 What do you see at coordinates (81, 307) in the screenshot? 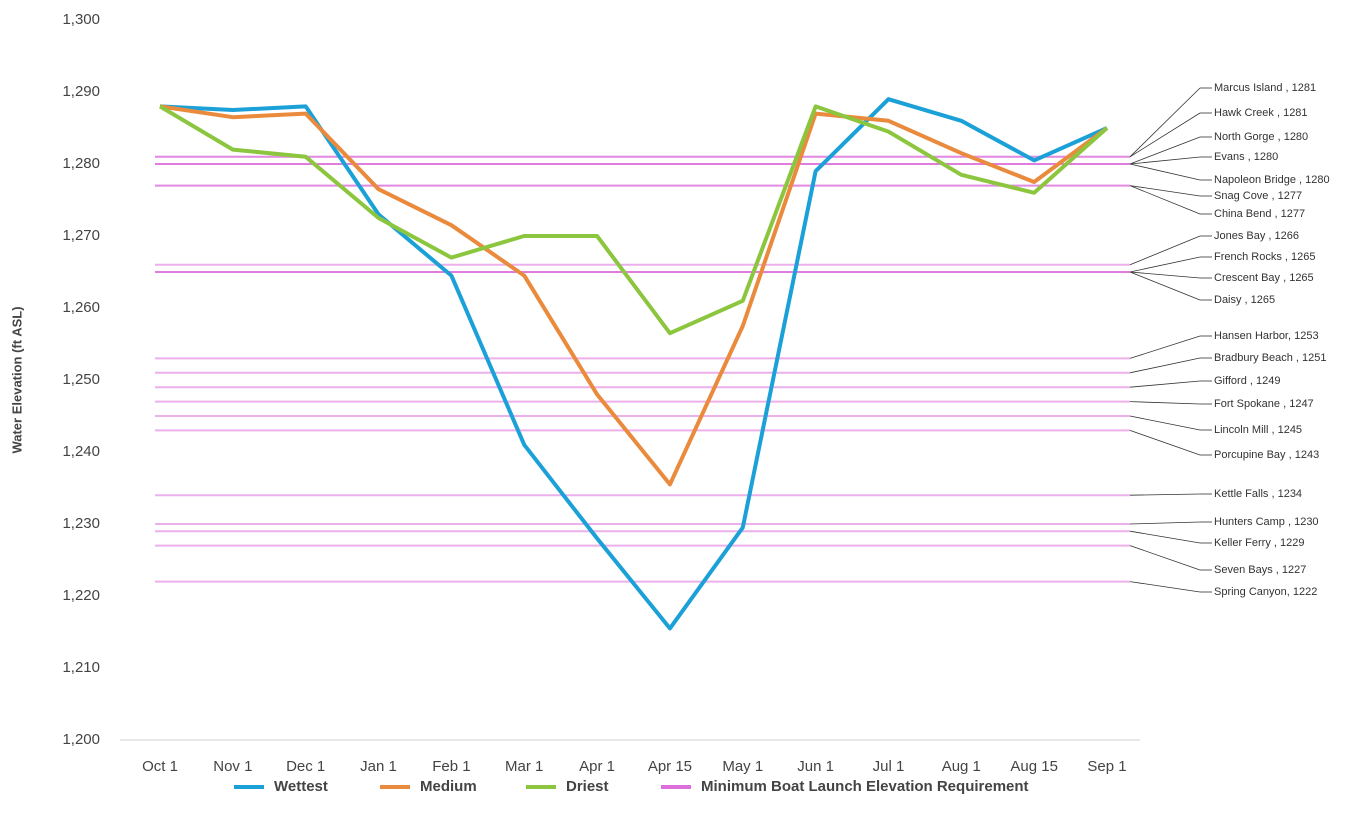
I see `y-tick-label: 1,260` at bounding box center [81, 307].